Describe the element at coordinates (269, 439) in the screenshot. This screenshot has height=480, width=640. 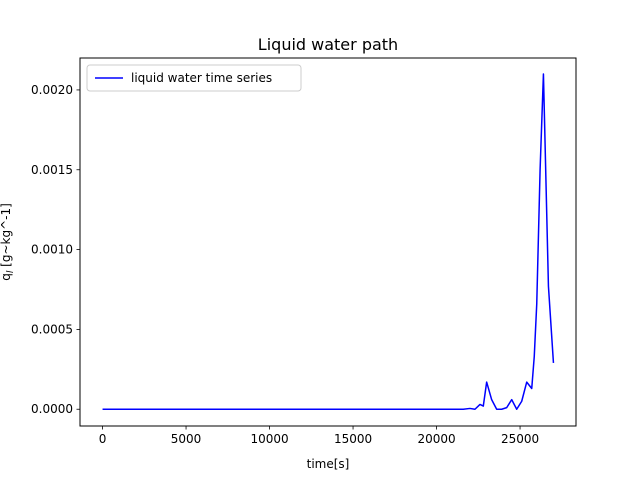
I see `x-tick-label: 10000` at that location.